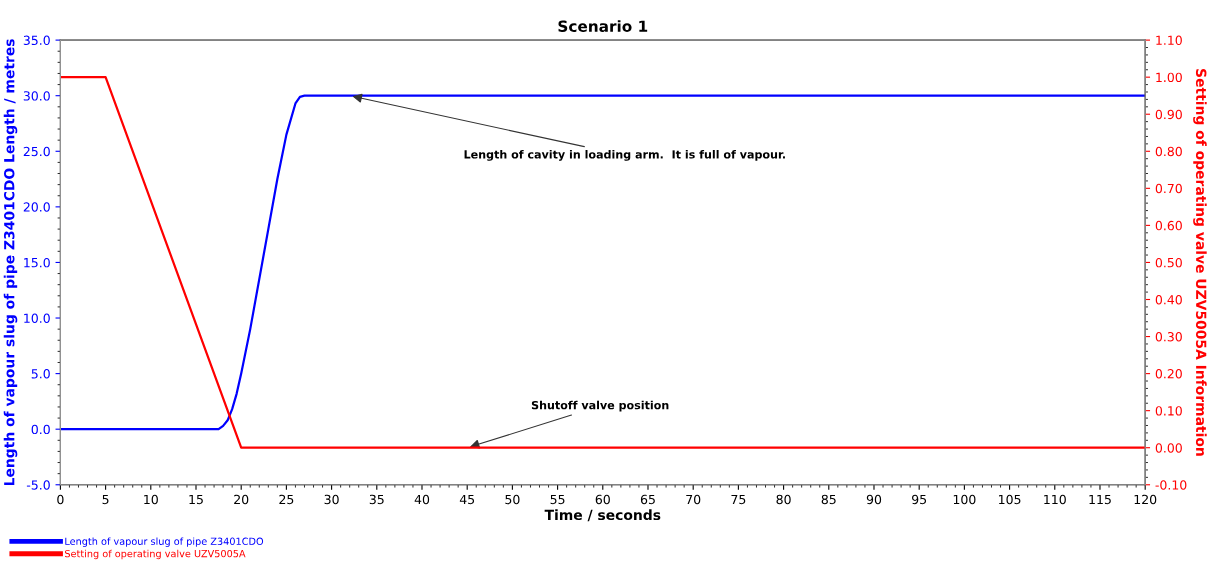 This screenshot has height=565, width=1208. I want to click on x-tick-label: 70, so click(693, 499).